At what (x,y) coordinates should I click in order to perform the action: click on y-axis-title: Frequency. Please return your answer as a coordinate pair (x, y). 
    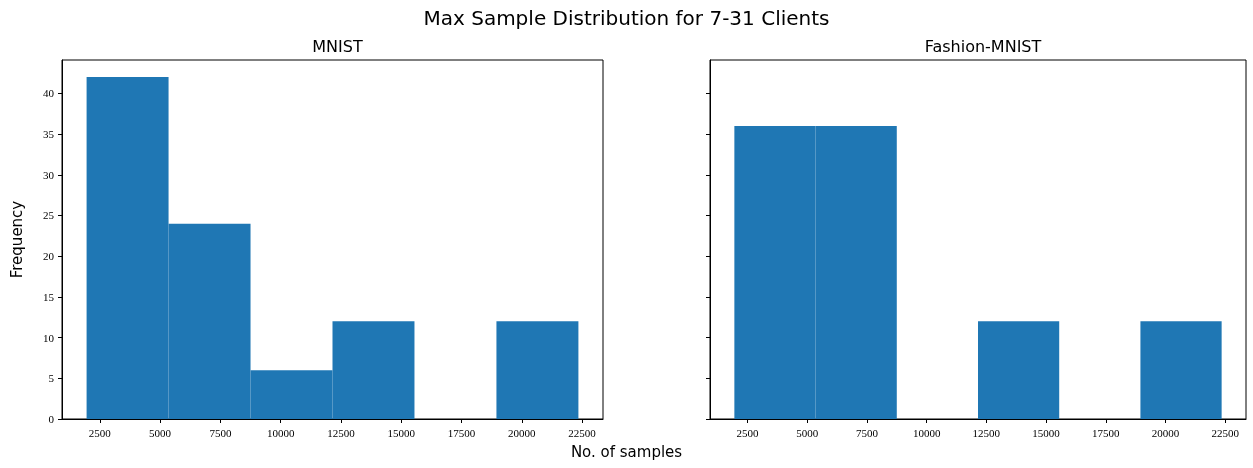
    Looking at the image, I should click on (16, 239).